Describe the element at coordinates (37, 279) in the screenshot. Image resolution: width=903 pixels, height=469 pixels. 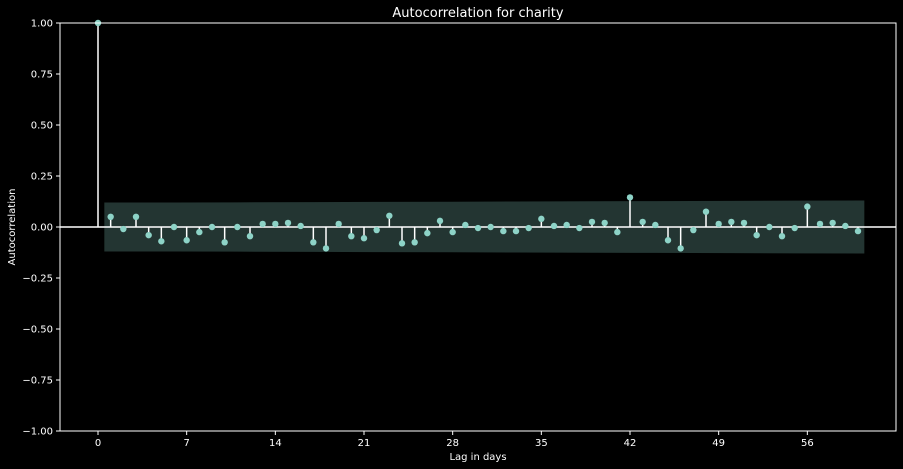
I see `y-tick-label: −0.25` at that location.